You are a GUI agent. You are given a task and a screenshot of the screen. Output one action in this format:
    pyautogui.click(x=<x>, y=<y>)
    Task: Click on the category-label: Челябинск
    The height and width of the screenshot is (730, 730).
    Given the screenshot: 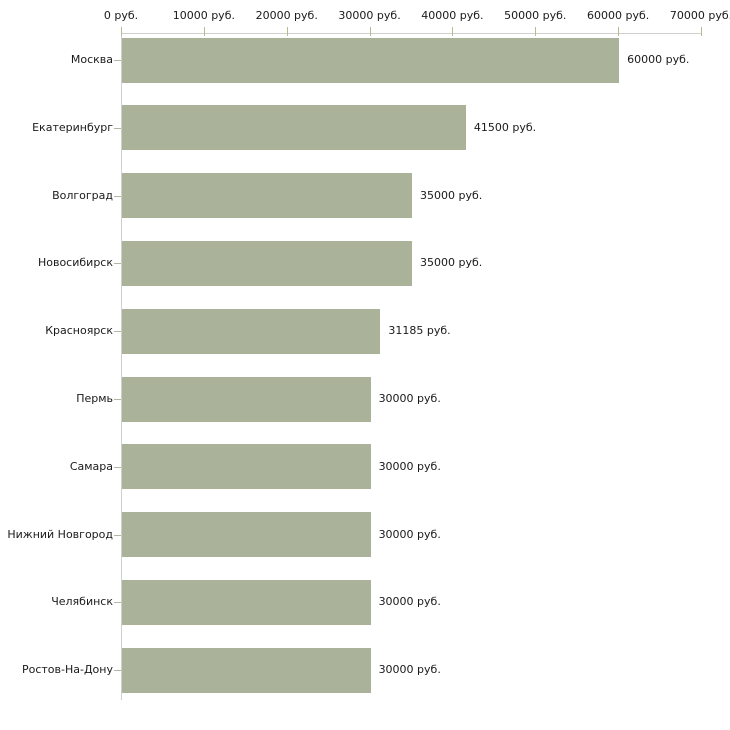 What is the action you would take?
    pyautogui.click(x=82, y=602)
    